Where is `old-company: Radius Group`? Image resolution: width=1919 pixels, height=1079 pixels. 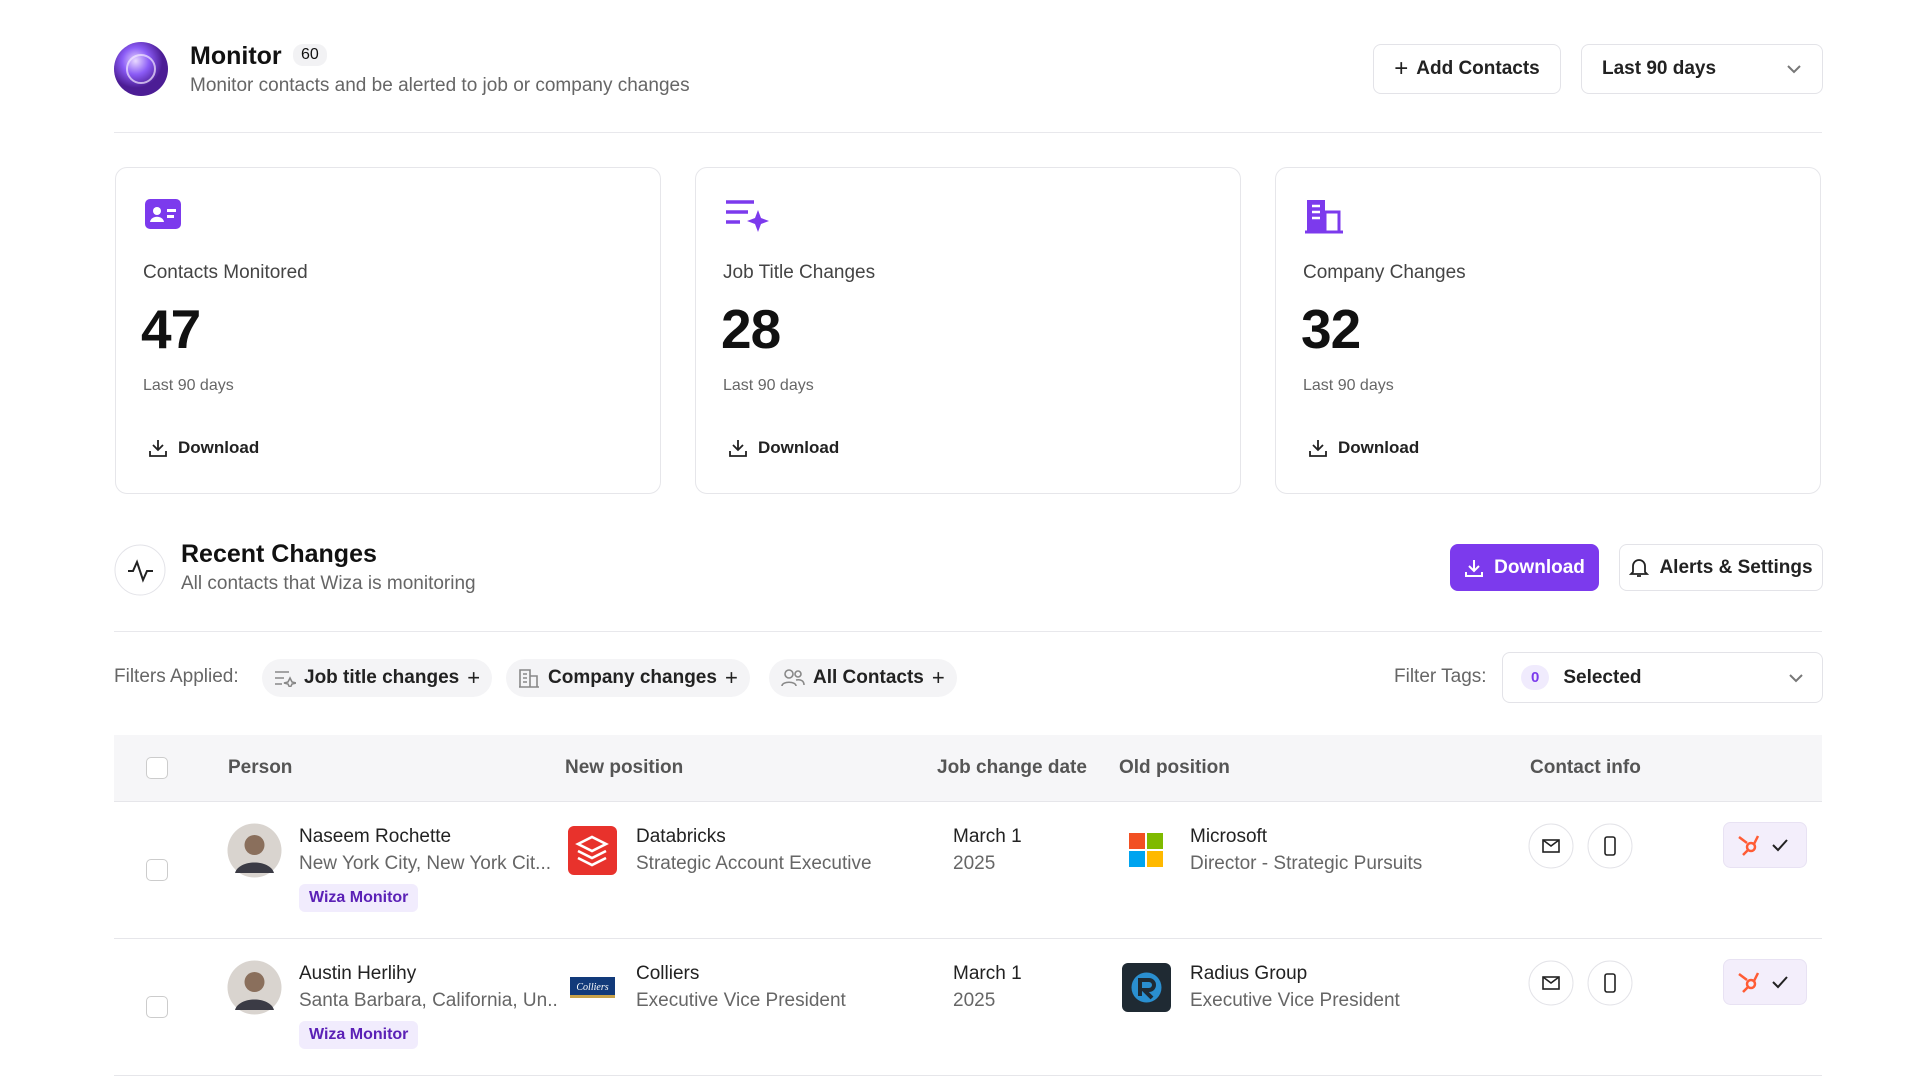 old-company: Radius Group is located at coordinates (1249, 973).